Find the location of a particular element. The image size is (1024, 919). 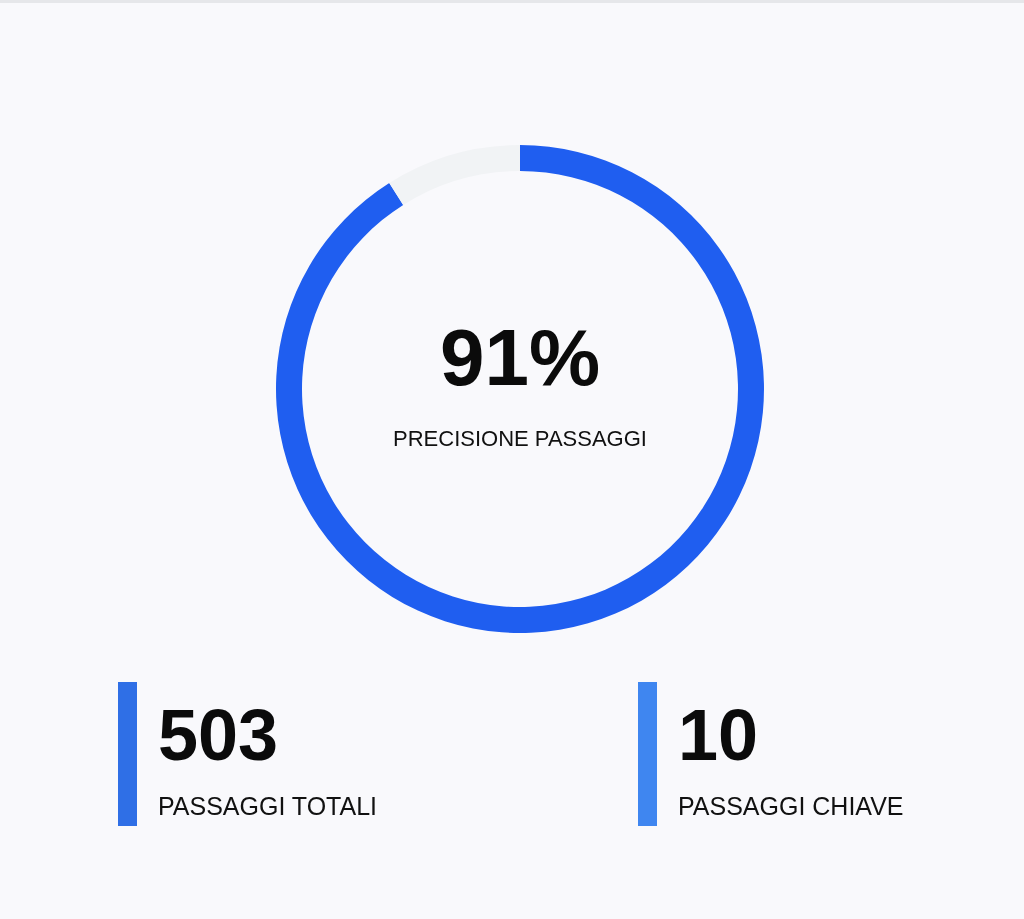

text: PRECISIONE PASSAGGI is located at coordinates (520, 438).